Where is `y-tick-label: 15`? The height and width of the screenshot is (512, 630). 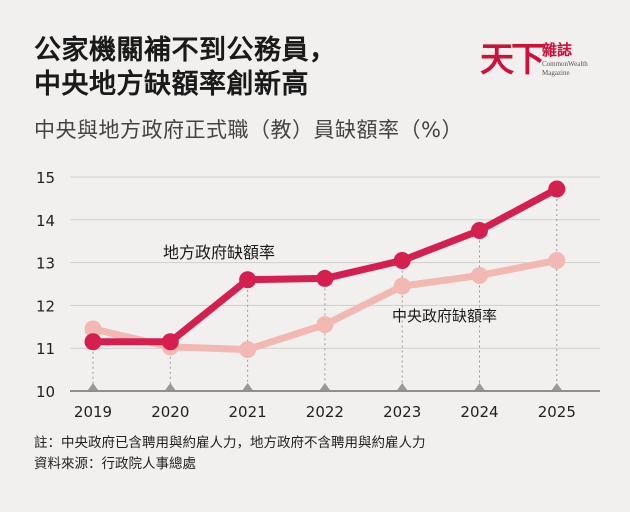
y-tick-label: 15 is located at coordinates (45, 178).